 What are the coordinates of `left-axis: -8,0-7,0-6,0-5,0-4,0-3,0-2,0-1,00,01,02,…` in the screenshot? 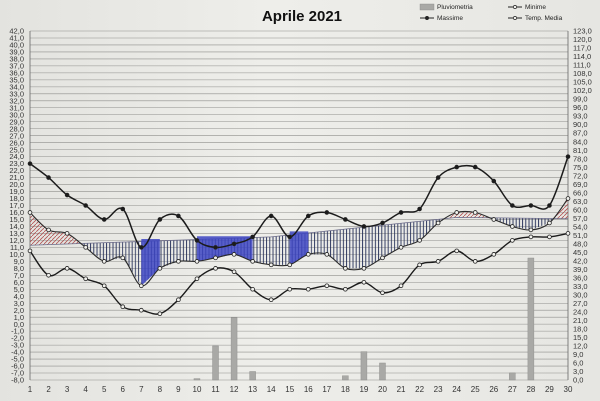 It's located at (16, 206).